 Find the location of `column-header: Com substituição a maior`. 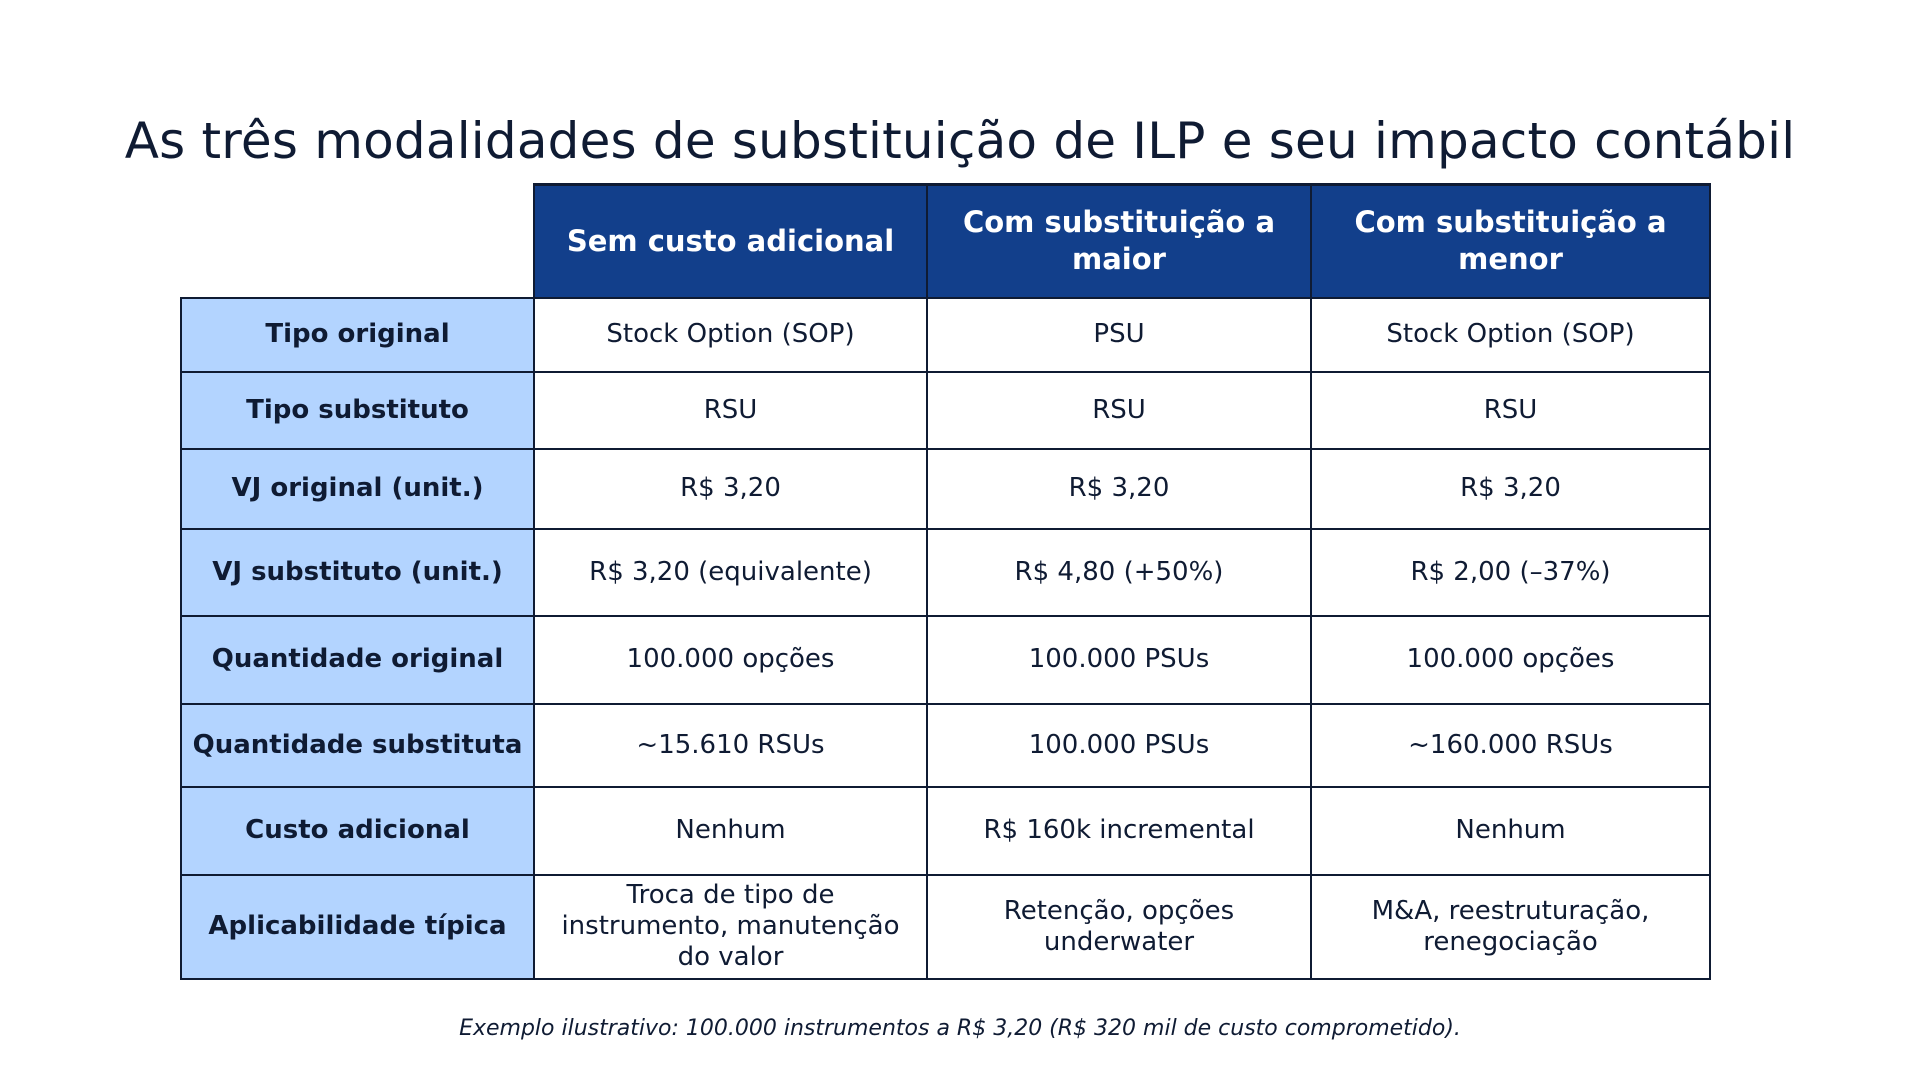

column-header: Com substituição a maior is located at coordinates (1119, 241).